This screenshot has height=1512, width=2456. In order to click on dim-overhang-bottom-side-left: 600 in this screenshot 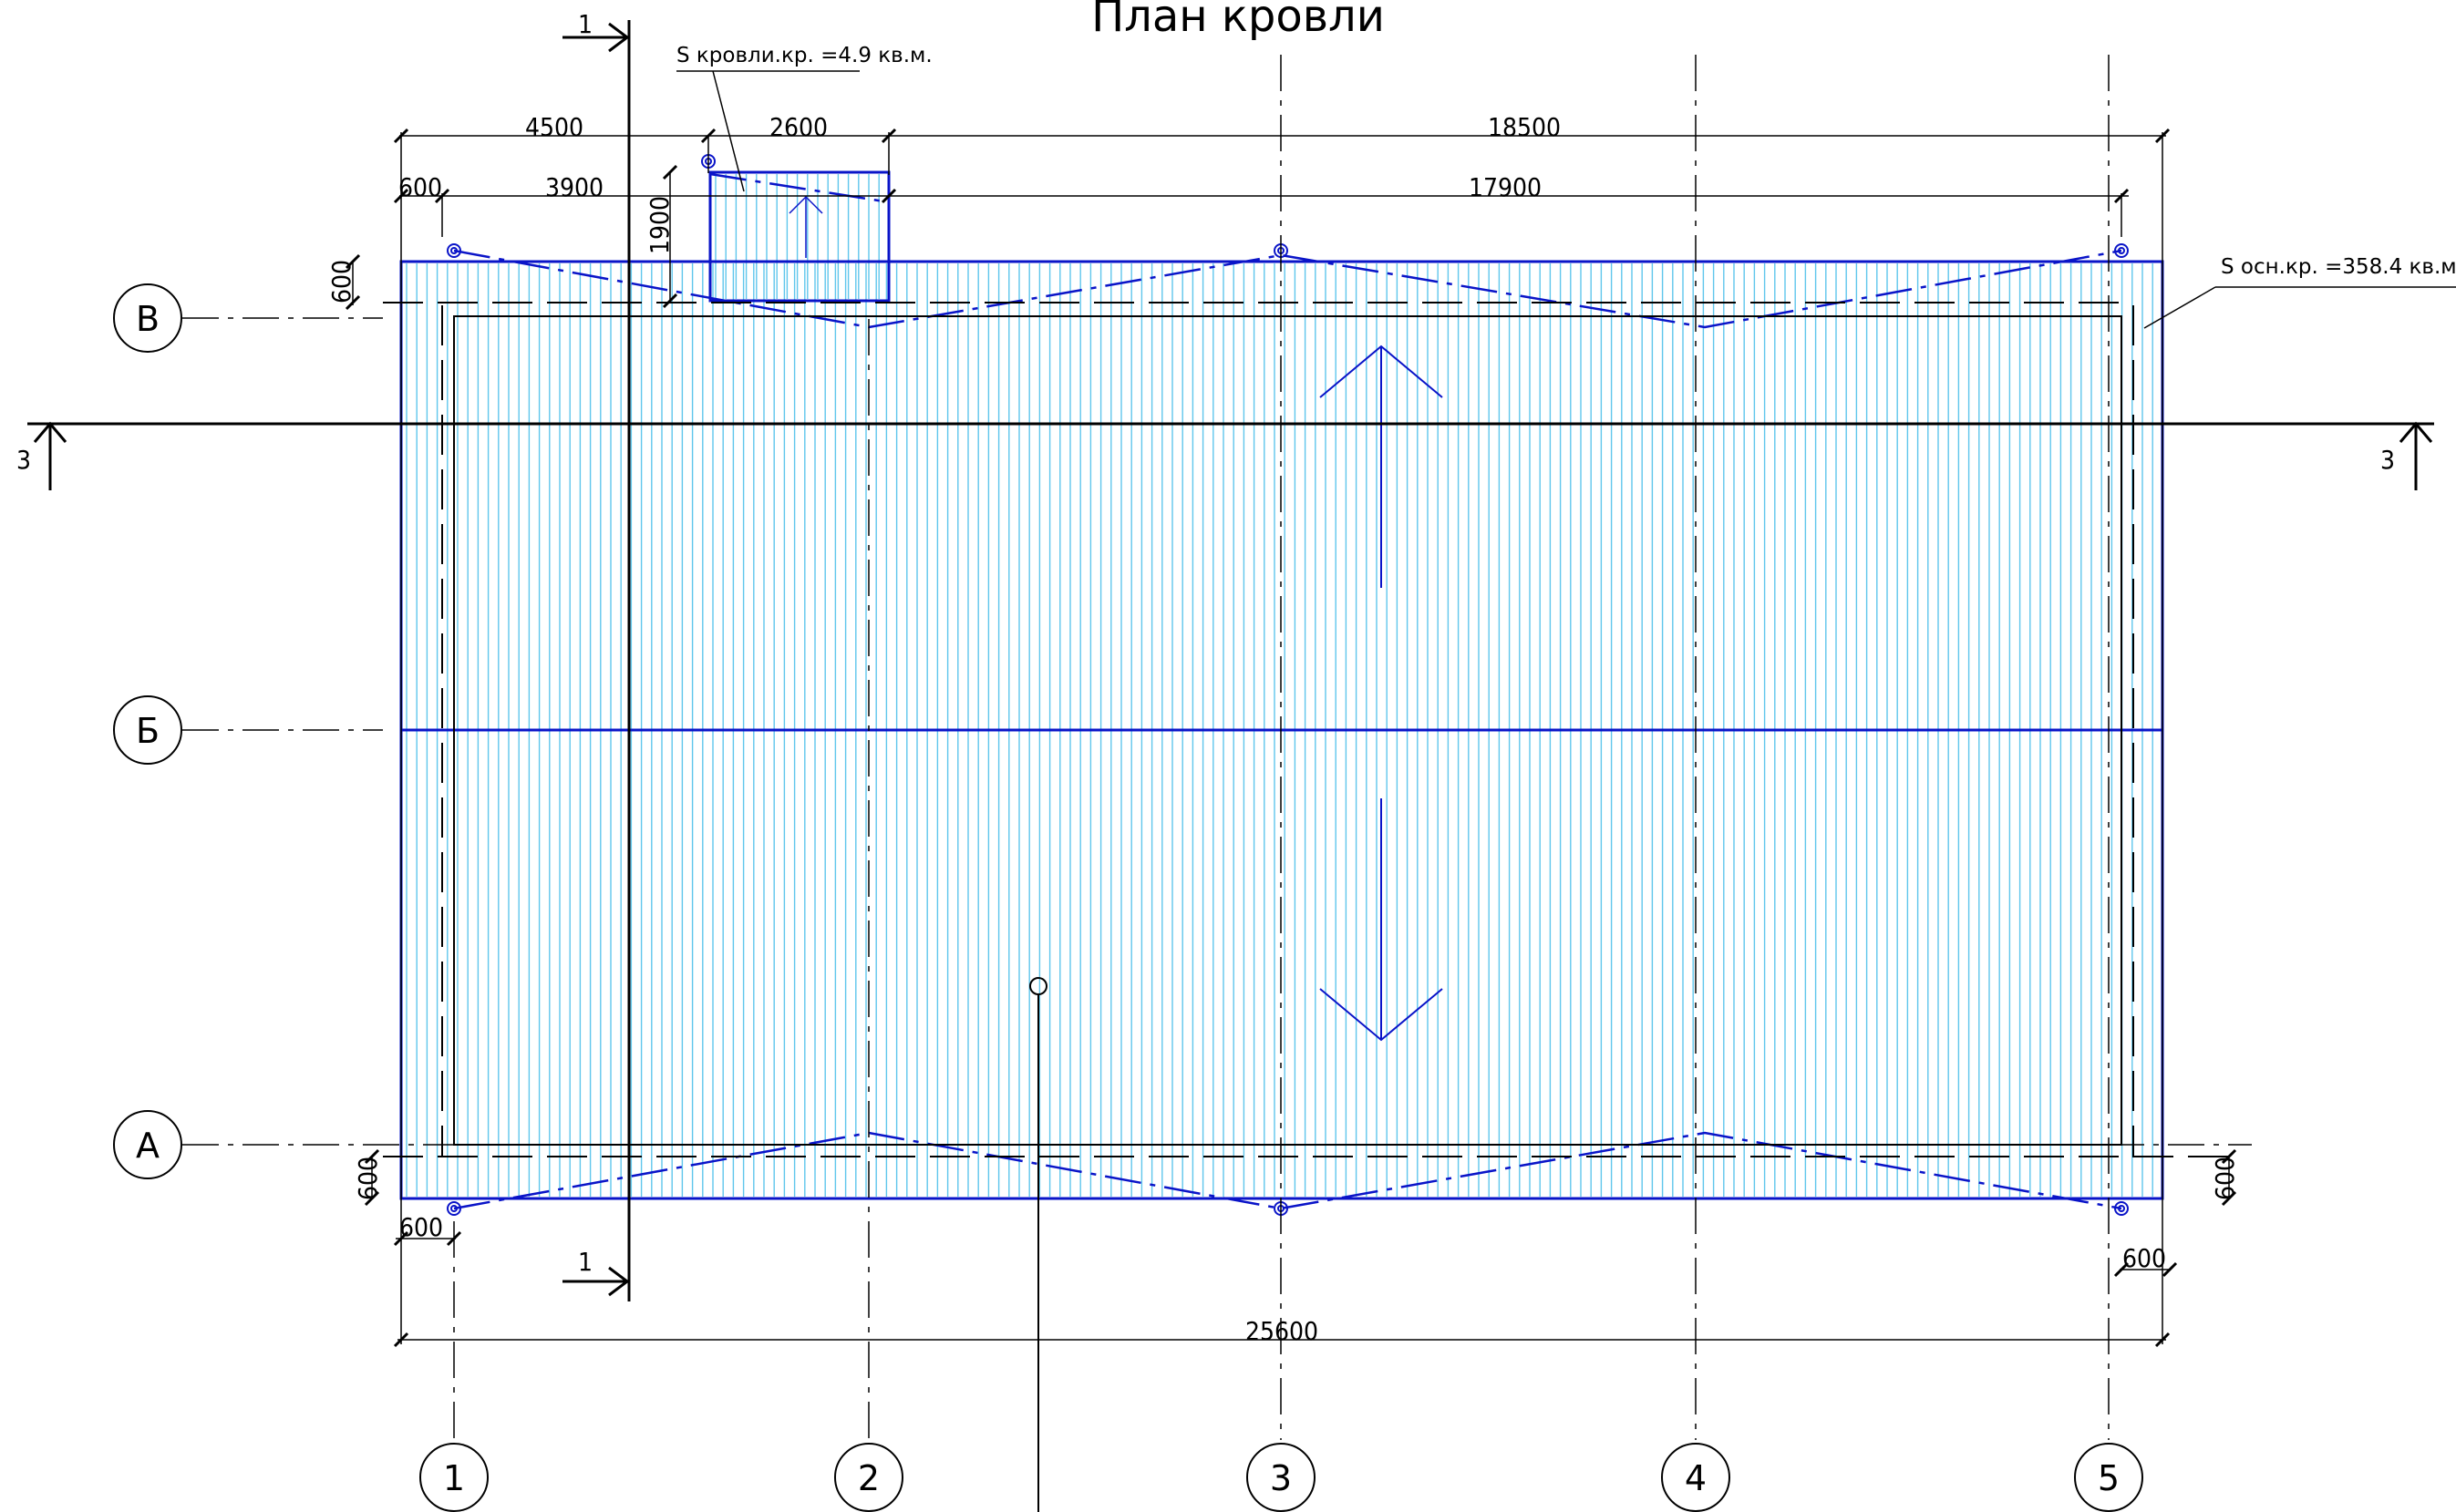, I will do `click(368, 1178)`.